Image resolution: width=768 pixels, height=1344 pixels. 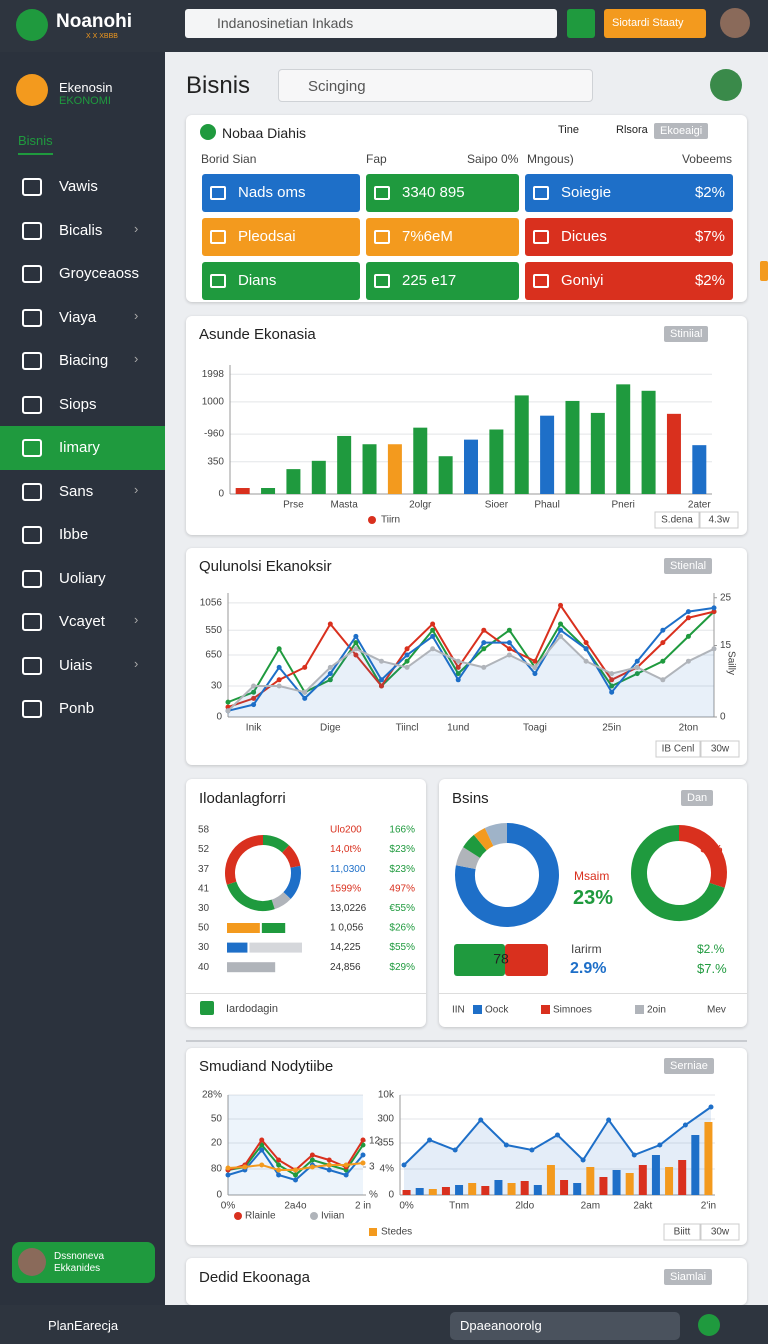 What do you see at coordinates (229, 159) in the screenshot?
I see `column-header: Borid Sian` at bounding box center [229, 159].